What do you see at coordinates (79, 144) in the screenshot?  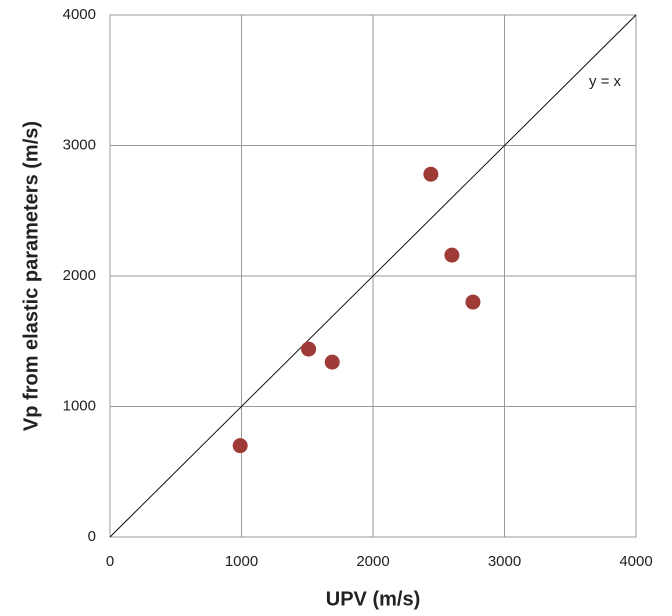 I see `y-tick-label: 3000` at bounding box center [79, 144].